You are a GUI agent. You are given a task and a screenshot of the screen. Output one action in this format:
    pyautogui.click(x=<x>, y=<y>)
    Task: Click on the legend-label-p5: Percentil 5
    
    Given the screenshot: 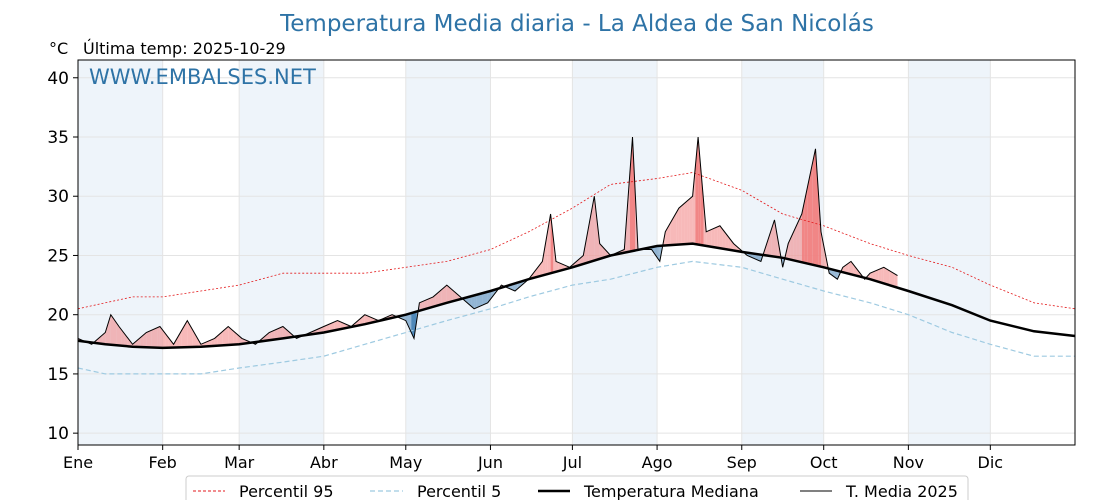 What is the action you would take?
    pyautogui.click(x=459, y=491)
    